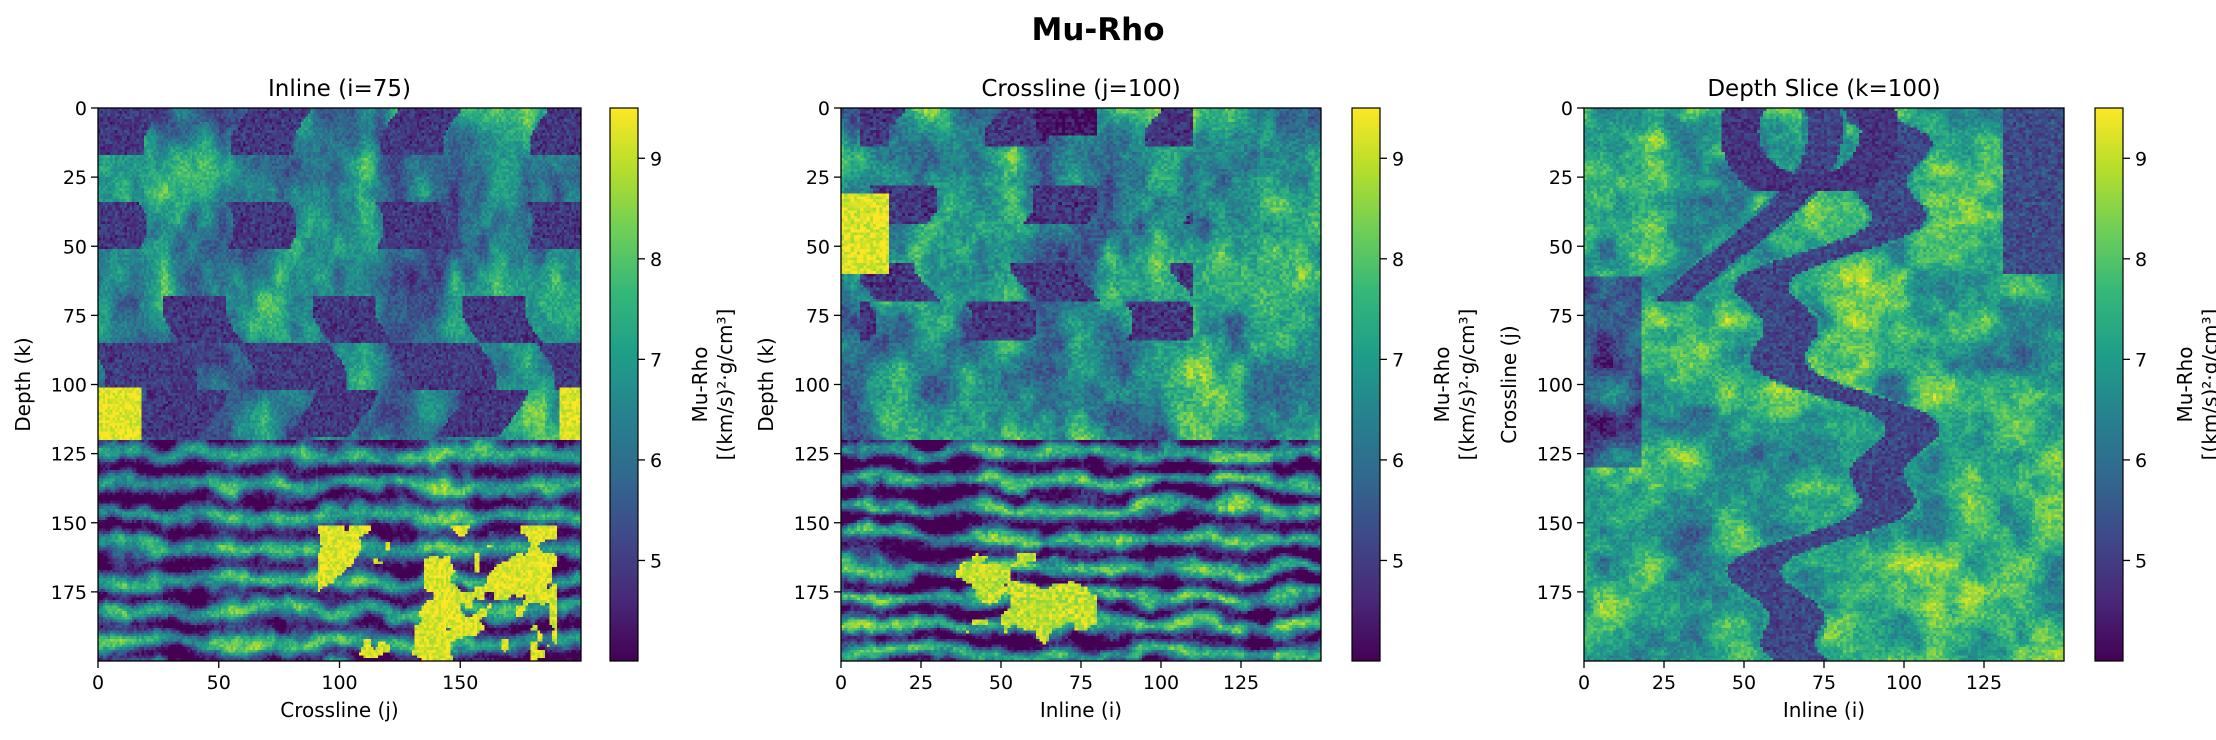 The image size is (2216, 740). I want to click on depth-slice-title: Depth Slice (k=100), so click(1823, 89).